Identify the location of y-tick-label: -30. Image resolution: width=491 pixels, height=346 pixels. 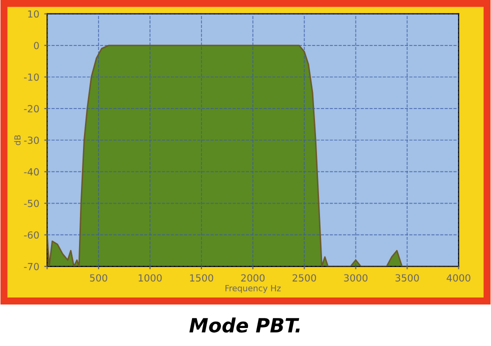
(31, 140).